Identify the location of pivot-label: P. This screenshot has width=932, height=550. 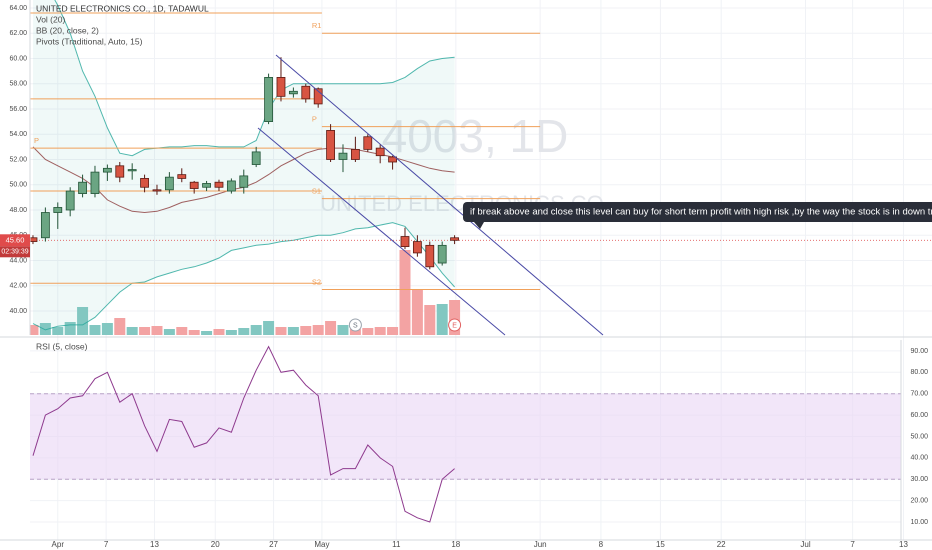
(36, 140).